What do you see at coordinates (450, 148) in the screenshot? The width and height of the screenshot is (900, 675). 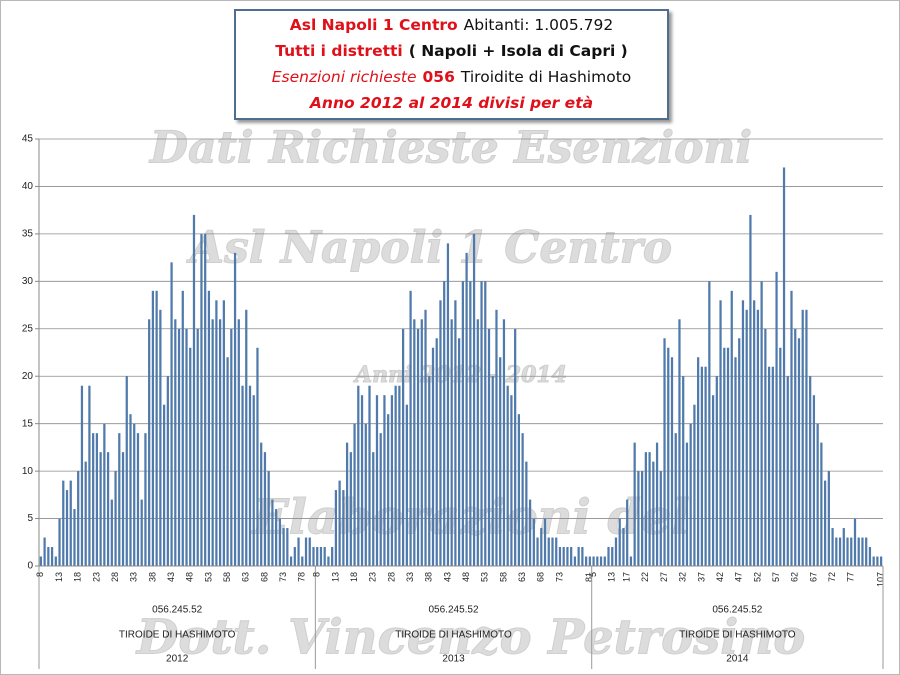 I see `watermark: Dati Richieste Esenzioni` at bounding box center [450, 148].